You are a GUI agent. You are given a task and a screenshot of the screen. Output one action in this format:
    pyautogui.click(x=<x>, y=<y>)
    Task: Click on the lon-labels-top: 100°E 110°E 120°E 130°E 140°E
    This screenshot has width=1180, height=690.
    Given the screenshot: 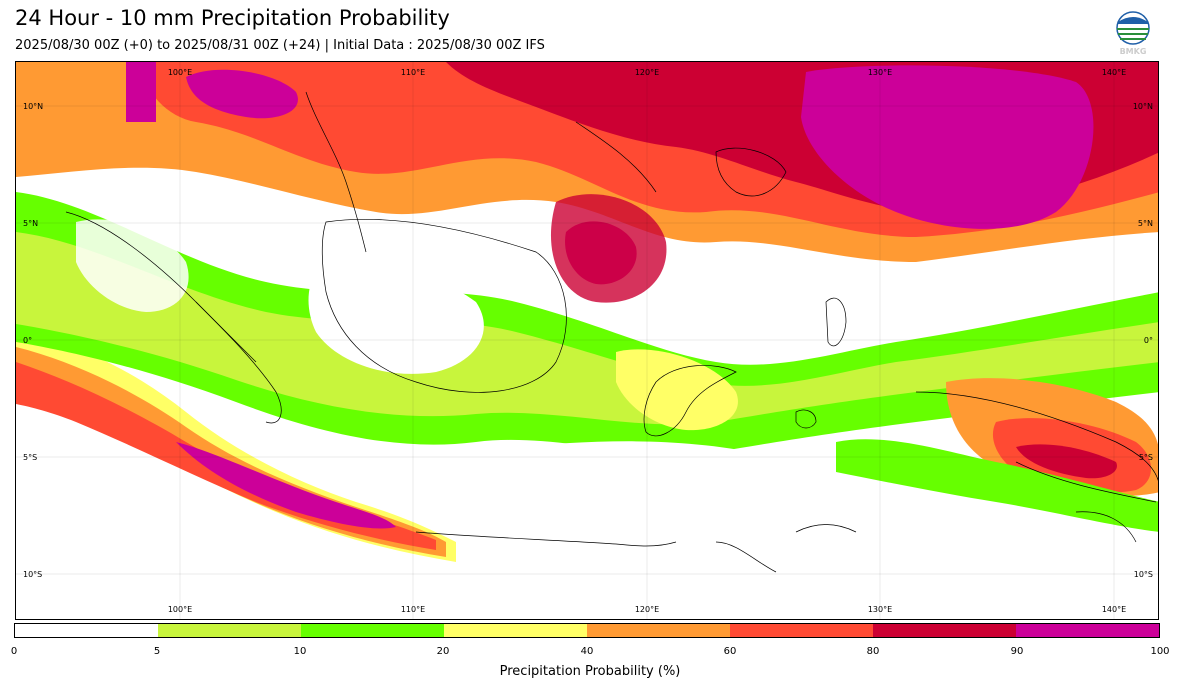 What is the action you would take?
    pyautogui.click(x=647, y=72)
    